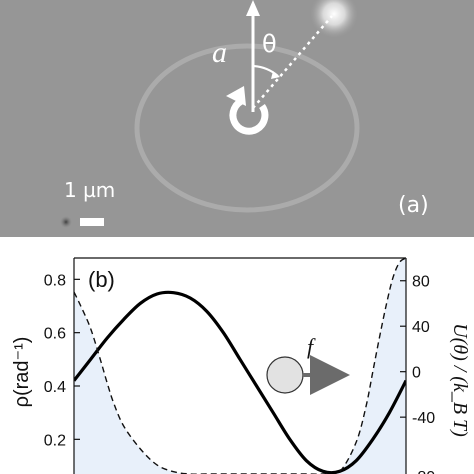  Describe the element at coordinates (421, 327) in the screenshot. I see `right-tick-label: 40` at that location.